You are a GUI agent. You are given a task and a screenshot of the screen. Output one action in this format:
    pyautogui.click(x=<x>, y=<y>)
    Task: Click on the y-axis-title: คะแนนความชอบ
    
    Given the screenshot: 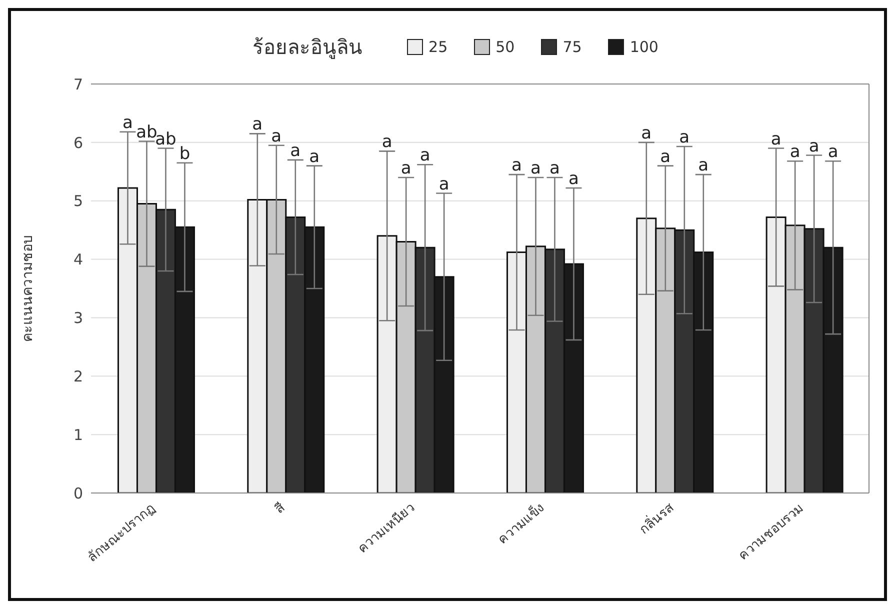 What is the action you would take?
    pyautogui.click(x=28, y=288)
    